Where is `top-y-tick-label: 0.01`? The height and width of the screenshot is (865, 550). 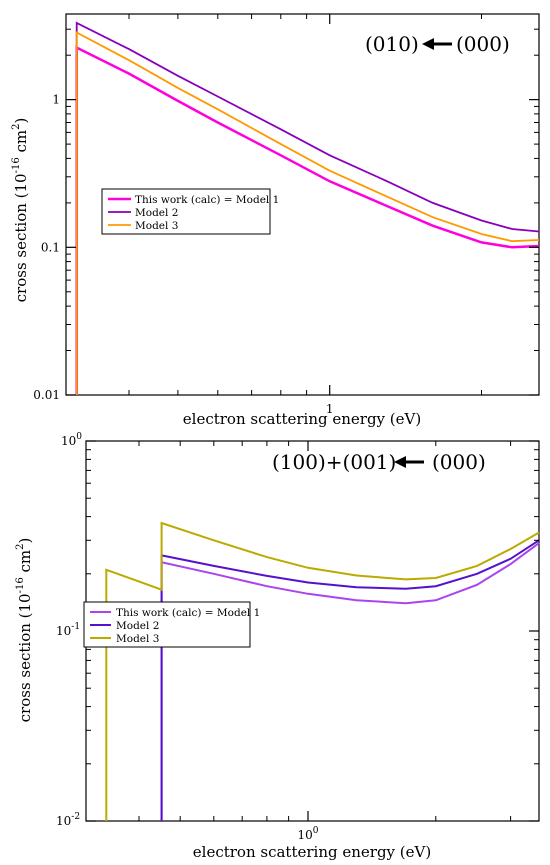
top-y-tick-label: 0.01 is located at coordinates (46, 395).